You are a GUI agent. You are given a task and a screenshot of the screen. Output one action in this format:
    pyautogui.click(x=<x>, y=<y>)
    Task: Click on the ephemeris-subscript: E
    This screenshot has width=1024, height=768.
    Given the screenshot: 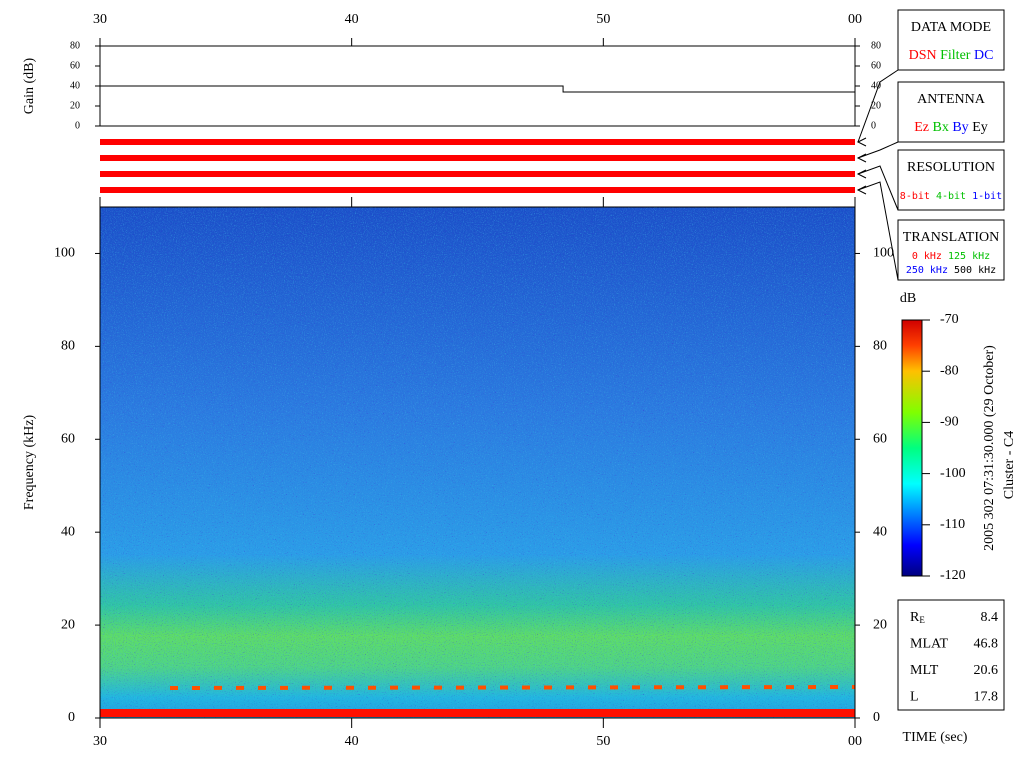 What is the action you would take?
    pyautogui.click(x=922, y=620)
    